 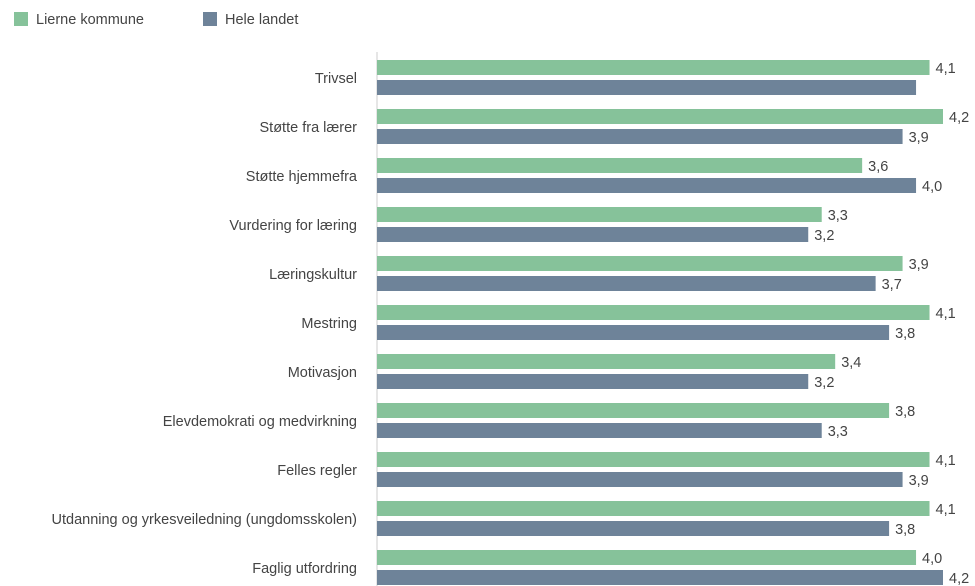 I want to click on category-label: Faglig utfordring, so click(x=304, y=569).